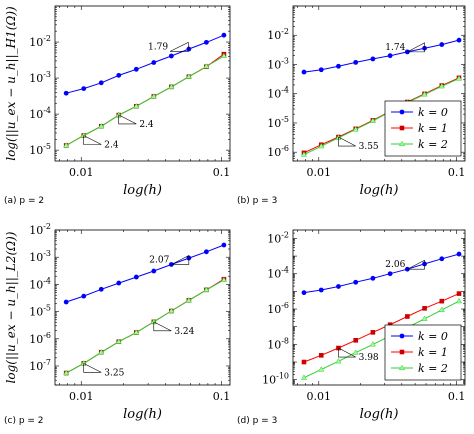 This screenshot has width=474, height=434. Describe the element at coordinates (433, 368) in the screenshot. I see `legend-label: k = 2` at that location.